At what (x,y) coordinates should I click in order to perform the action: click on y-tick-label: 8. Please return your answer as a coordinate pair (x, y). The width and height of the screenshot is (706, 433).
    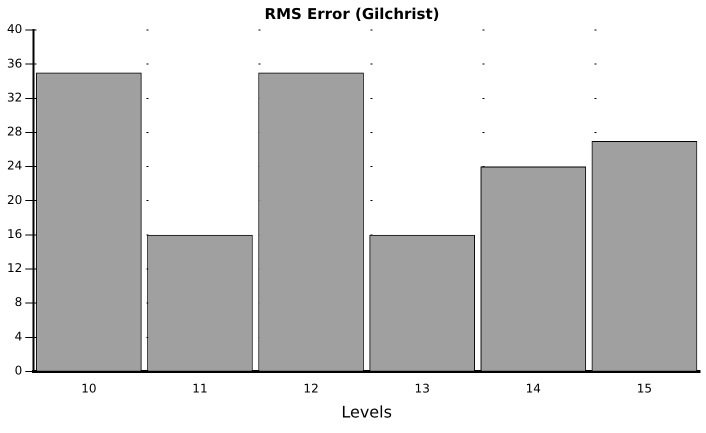
    Looking at the image, I should click on (18, 302).